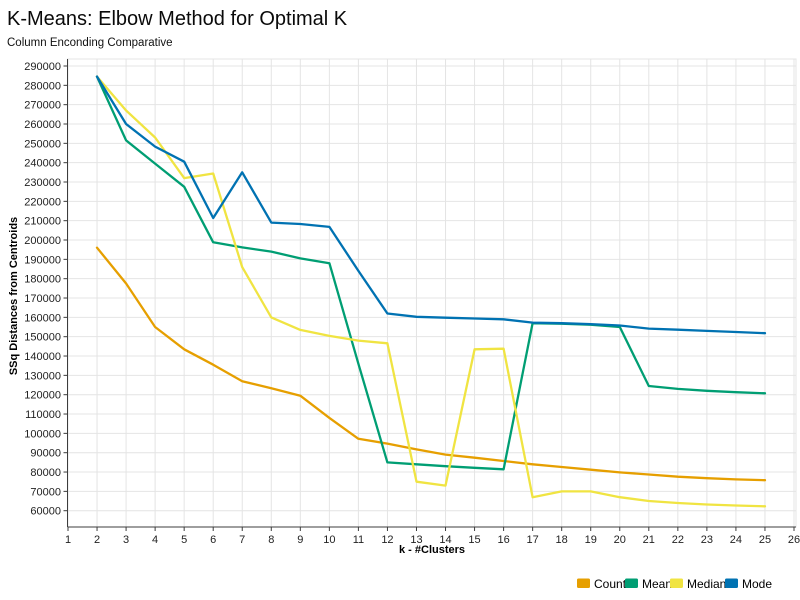 The height and width of the screenshot is (600, 800). I want to click on svg-text: 180000, so click(42, 280).